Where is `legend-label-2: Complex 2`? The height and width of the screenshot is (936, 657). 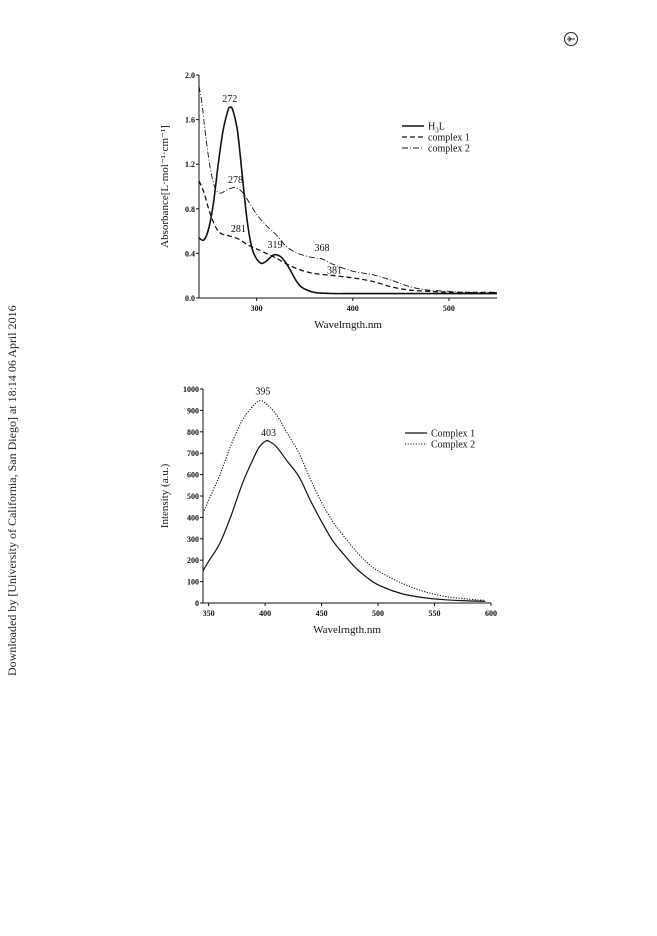 legend-label-2: Complex 2 is located at coordinates (453, 445).